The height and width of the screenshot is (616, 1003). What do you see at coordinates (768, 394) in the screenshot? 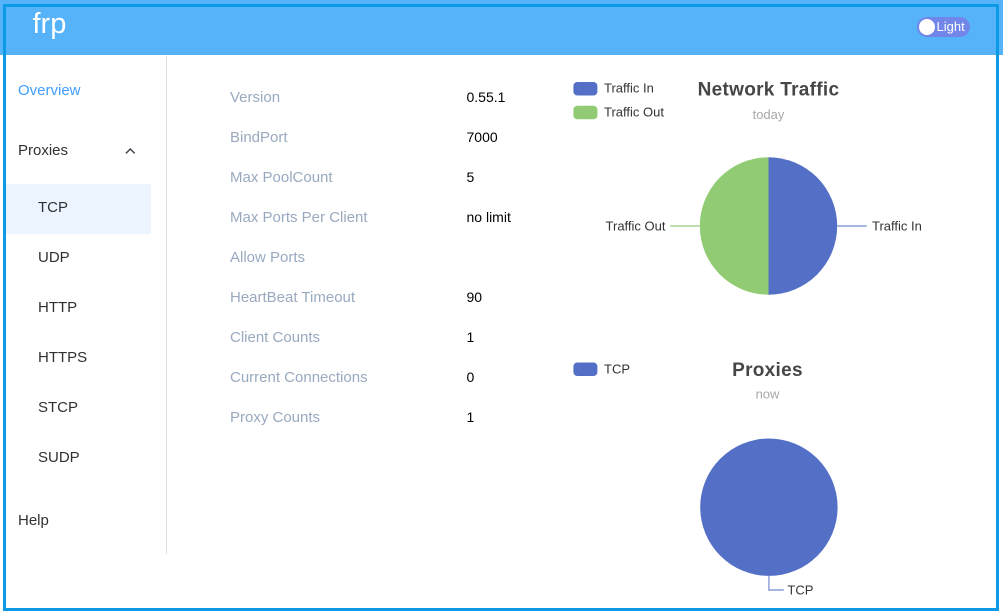
I see `svg-text: now` at bounding box center [768, 394].